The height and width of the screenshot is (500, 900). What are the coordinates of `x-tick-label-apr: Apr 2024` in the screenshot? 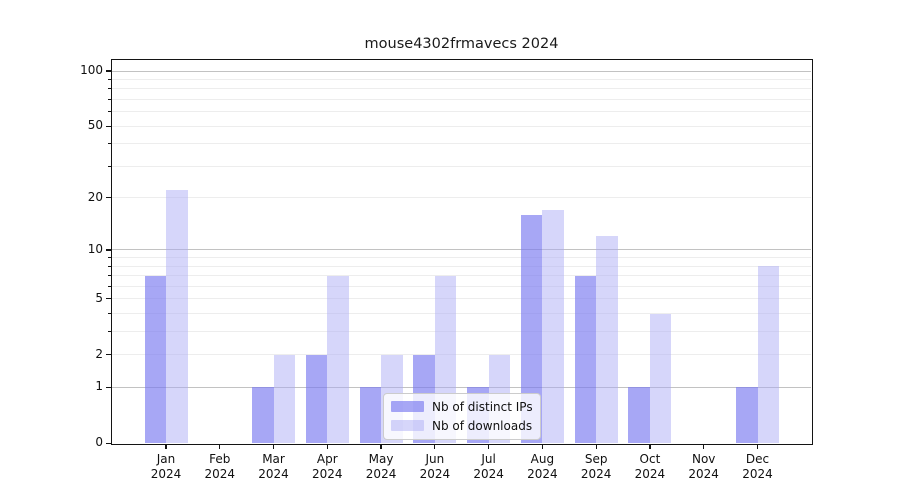 It's located at (327, 466).